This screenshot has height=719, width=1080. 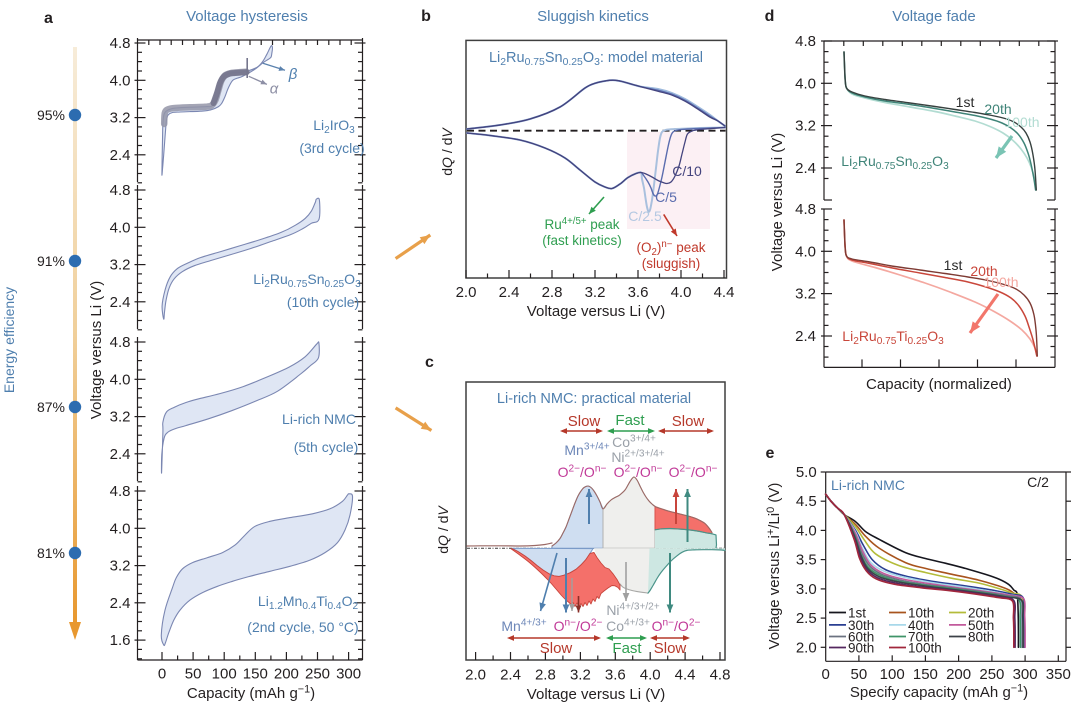 What do you see at coordinates (545, 675) in the screenshot?
I see `svg-text: 2.8` at bounding box center [545, 675].